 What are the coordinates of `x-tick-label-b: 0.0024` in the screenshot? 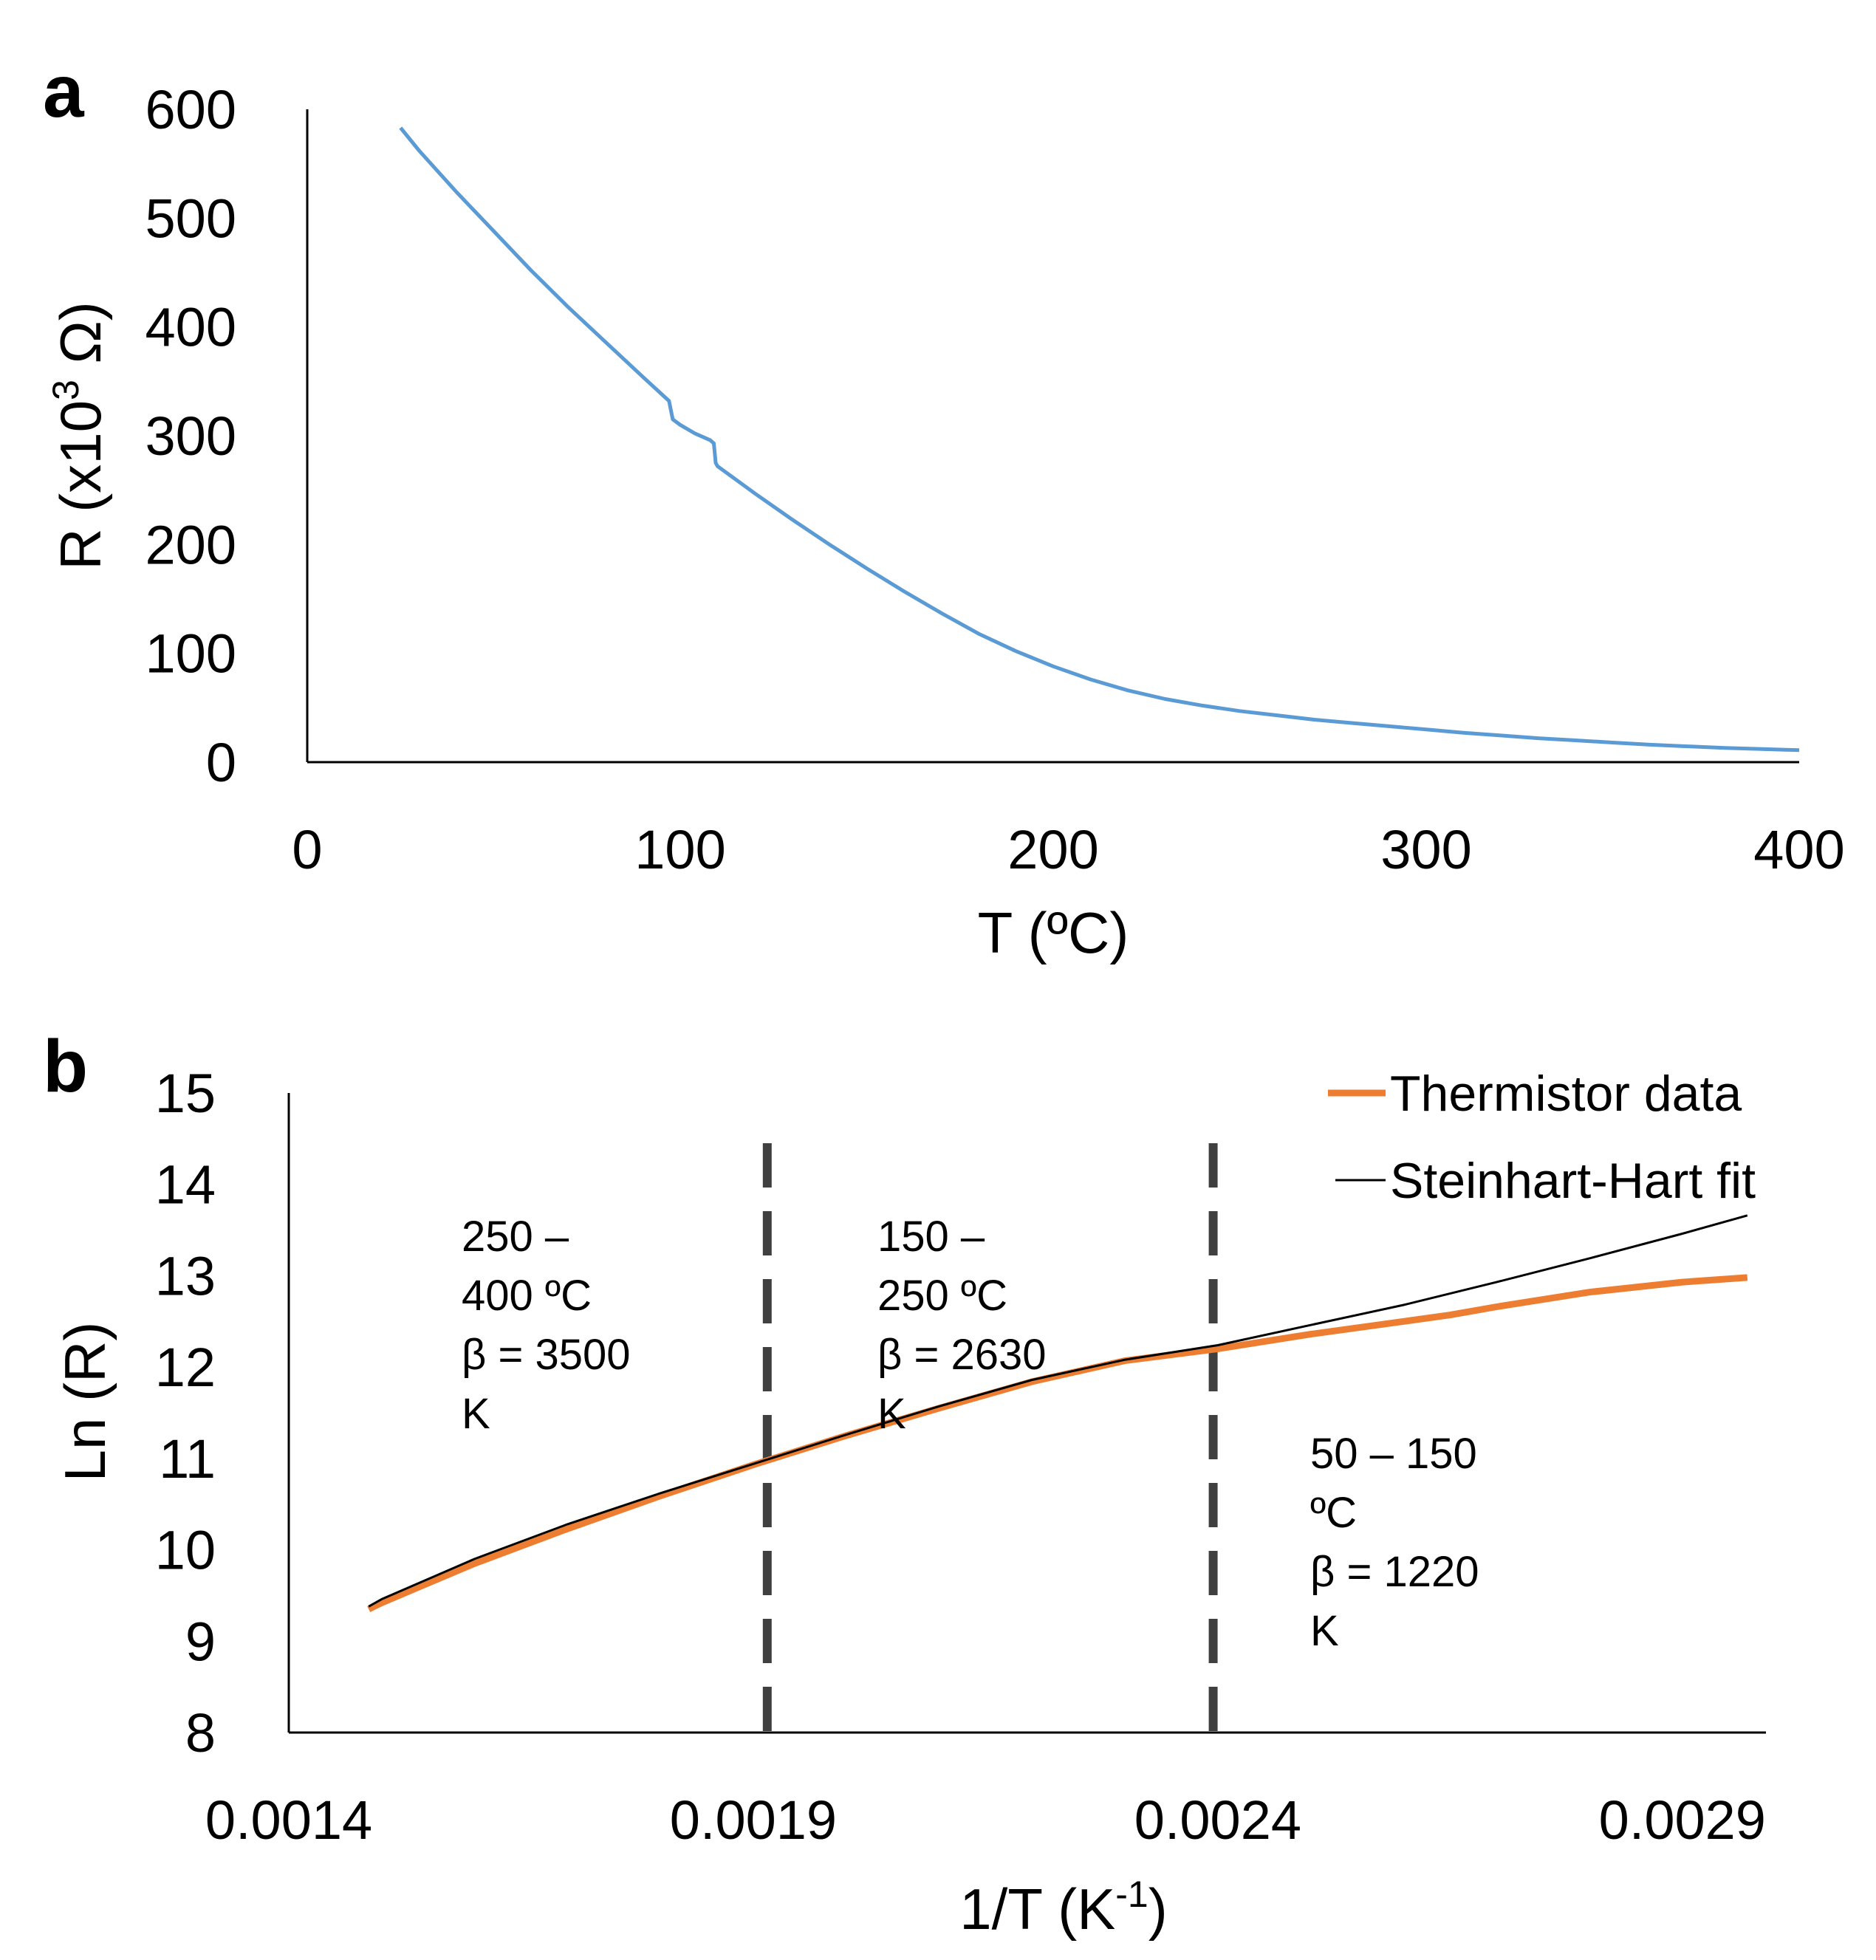 It's located at (1217, 1820).